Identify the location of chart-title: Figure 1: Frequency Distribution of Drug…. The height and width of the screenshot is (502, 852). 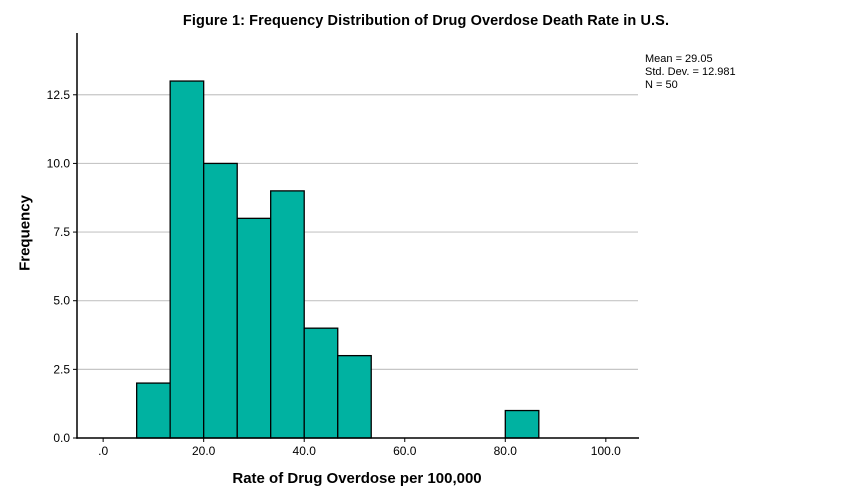
(426, 21).